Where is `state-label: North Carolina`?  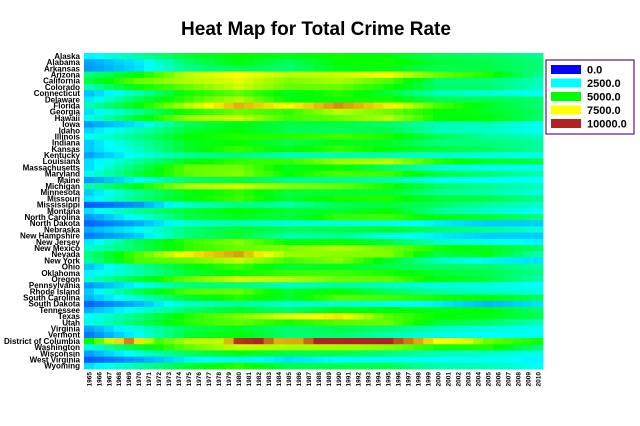
state-label: North Carolina is located at coordinates (52, 217).